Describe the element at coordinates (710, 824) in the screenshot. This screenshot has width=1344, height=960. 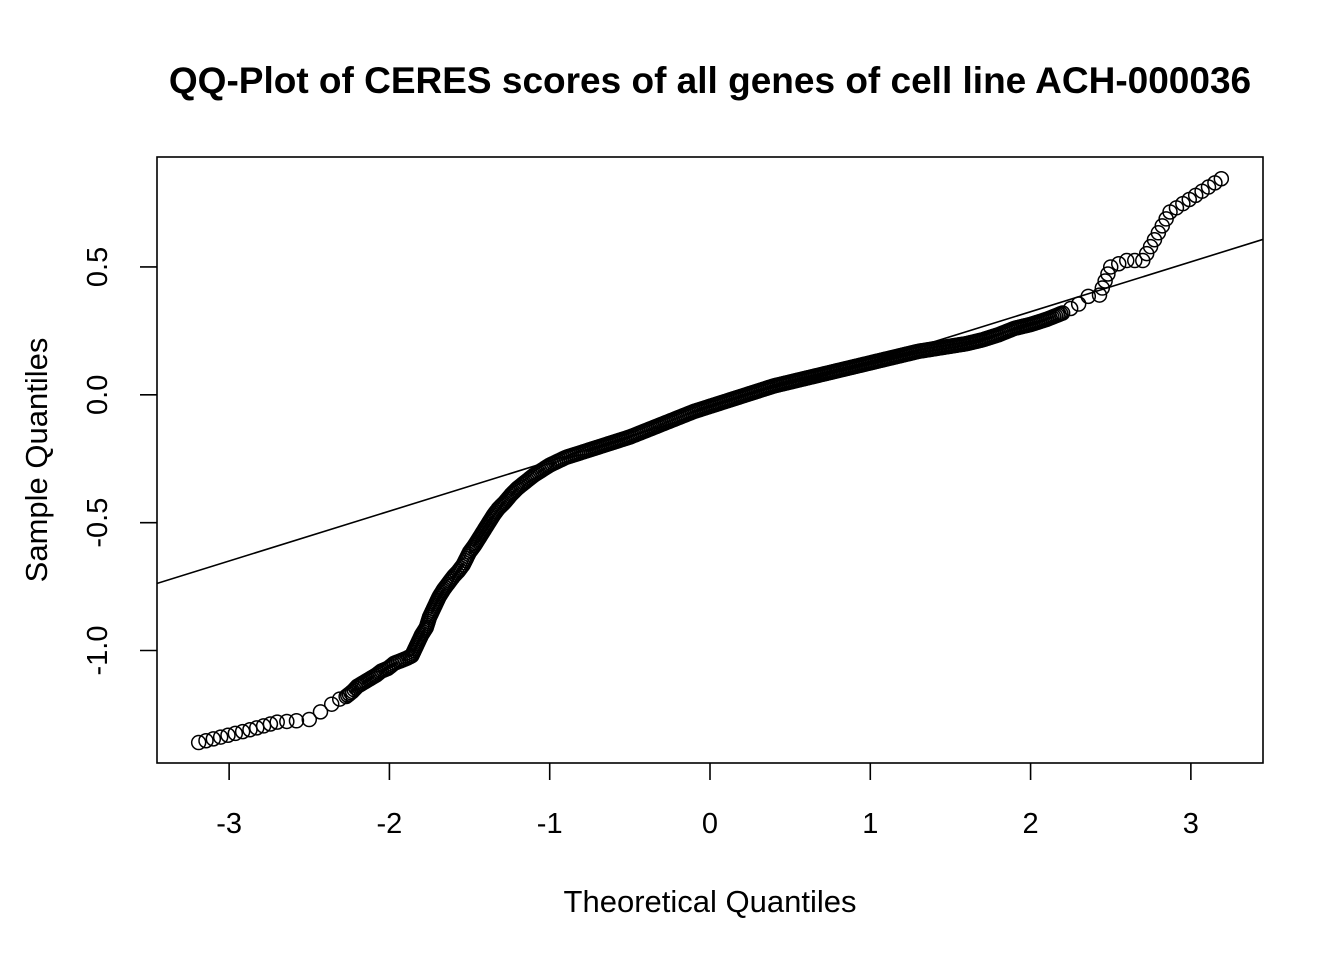
I see `x-tick-label: 0` at that location.